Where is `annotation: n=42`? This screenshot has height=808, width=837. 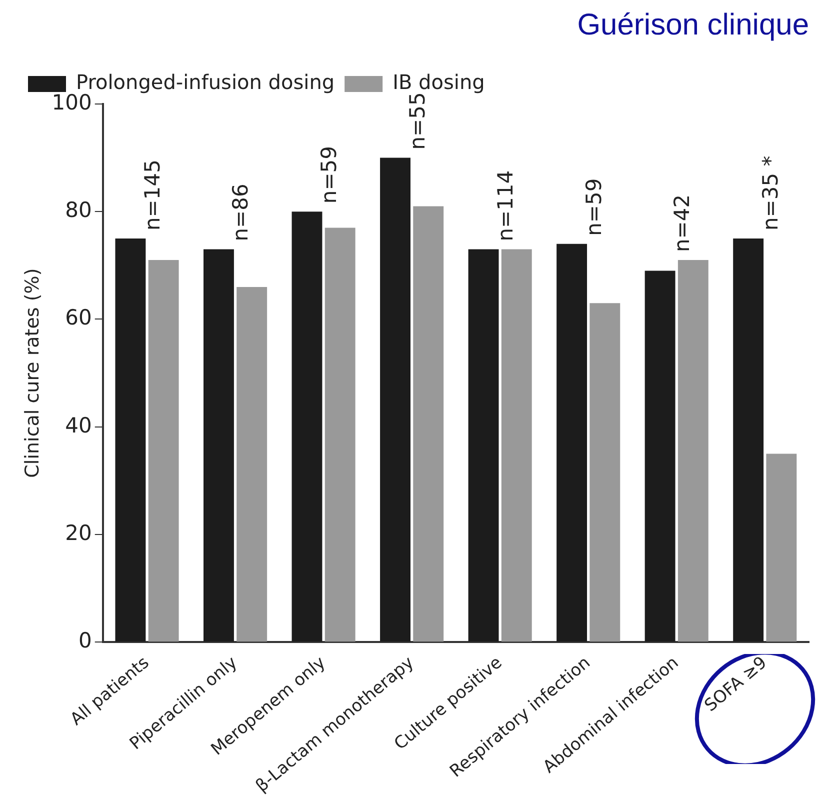
annotation: n=42 is located at coordinates (682, 223).